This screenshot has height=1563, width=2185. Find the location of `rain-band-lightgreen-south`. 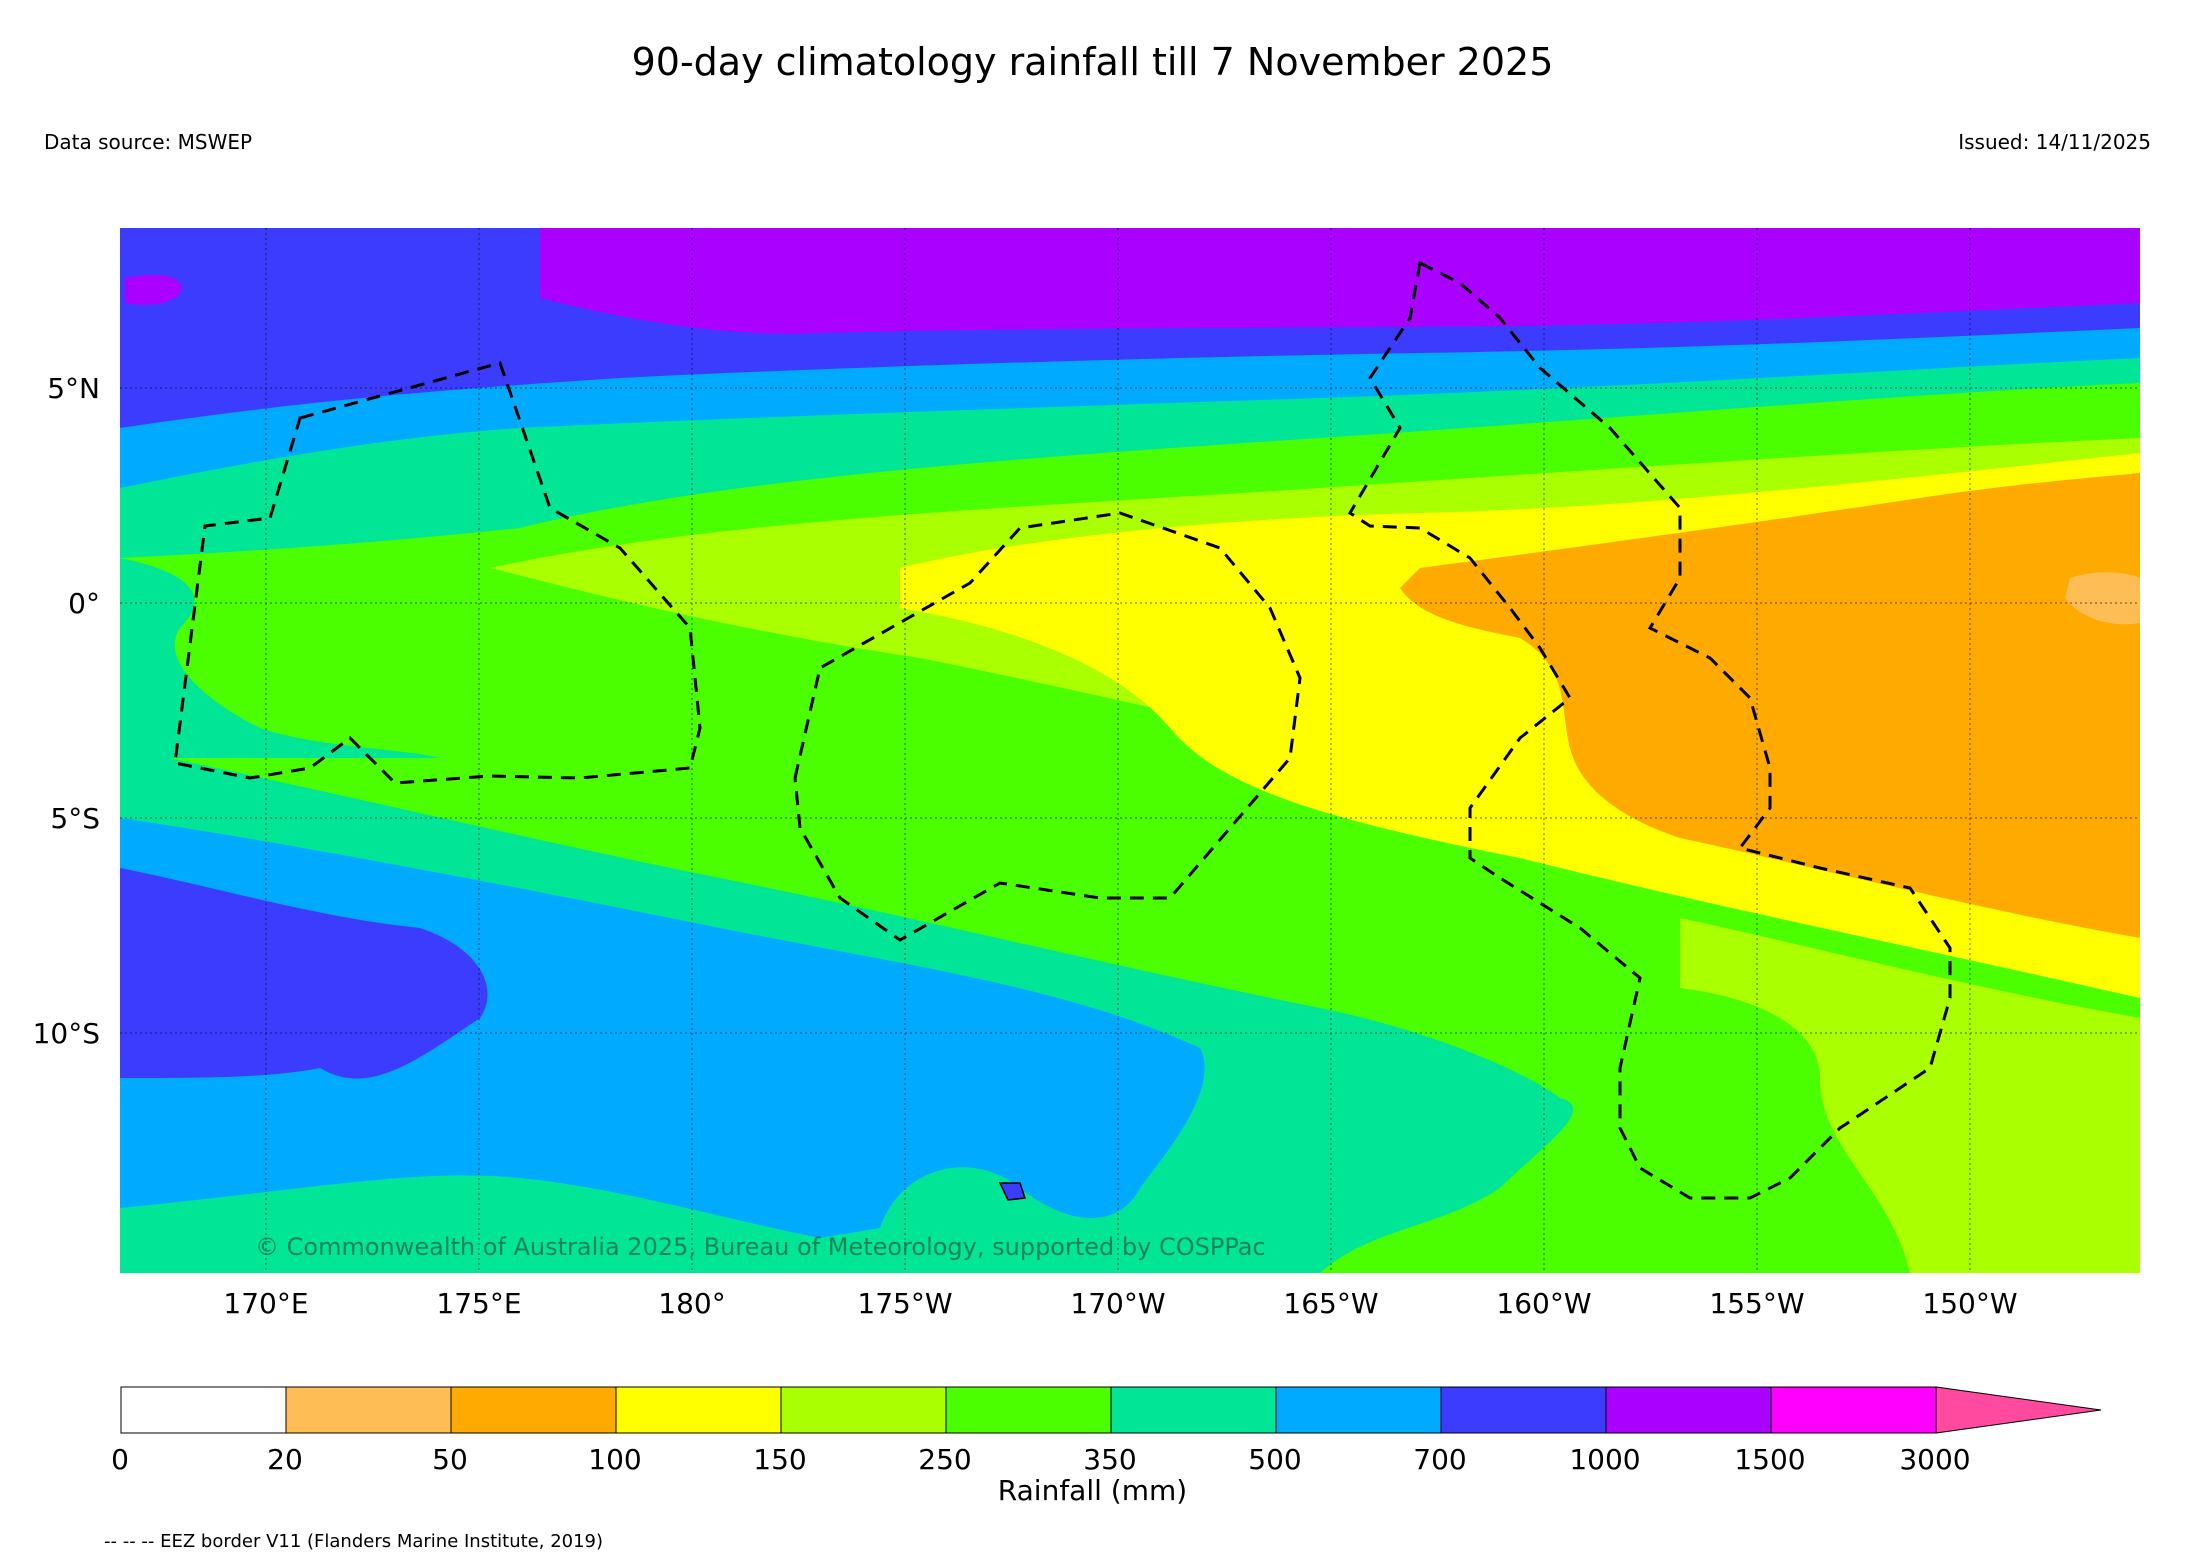

rain-band-lightgreen-south is located at coordinates (1910, 1095).